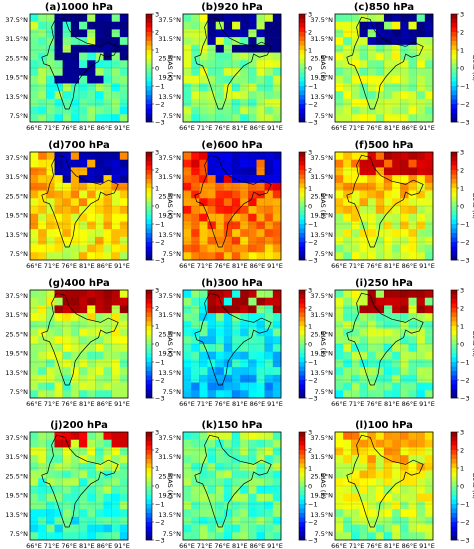 Image resolution: width=474 pixels, height=549 pixels. Describe the element at coordinates (357, 128) in the screenshot. I see `lon-tick-label: 71°E` at that location.